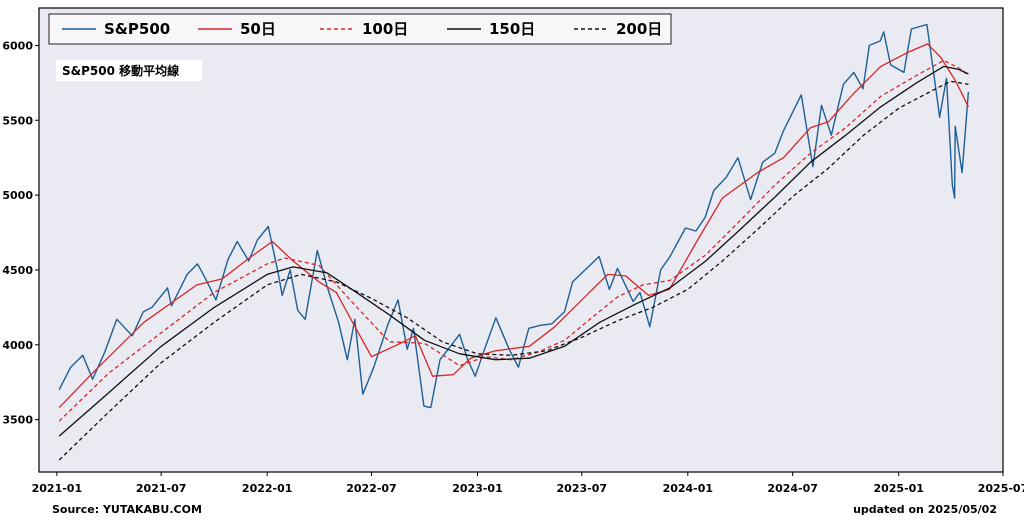 This screenshot has width=1024, height=523. Describe the element at coordinates (137, 29) in the screenshot. I see `legend-label-0: S&P500` at that location.